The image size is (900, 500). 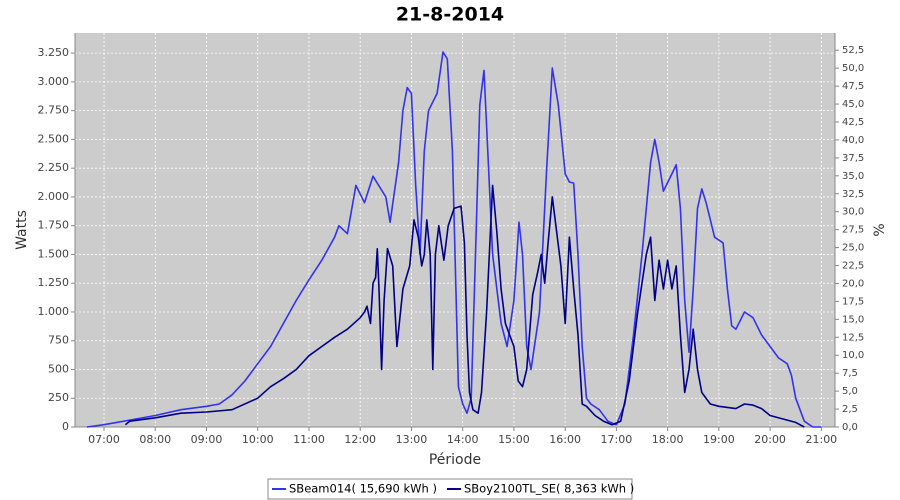 What do you see at coordinates (54, 110) in the screenshot?
I see `y-tick-label: 2.750` at bounding box center [54, 110].